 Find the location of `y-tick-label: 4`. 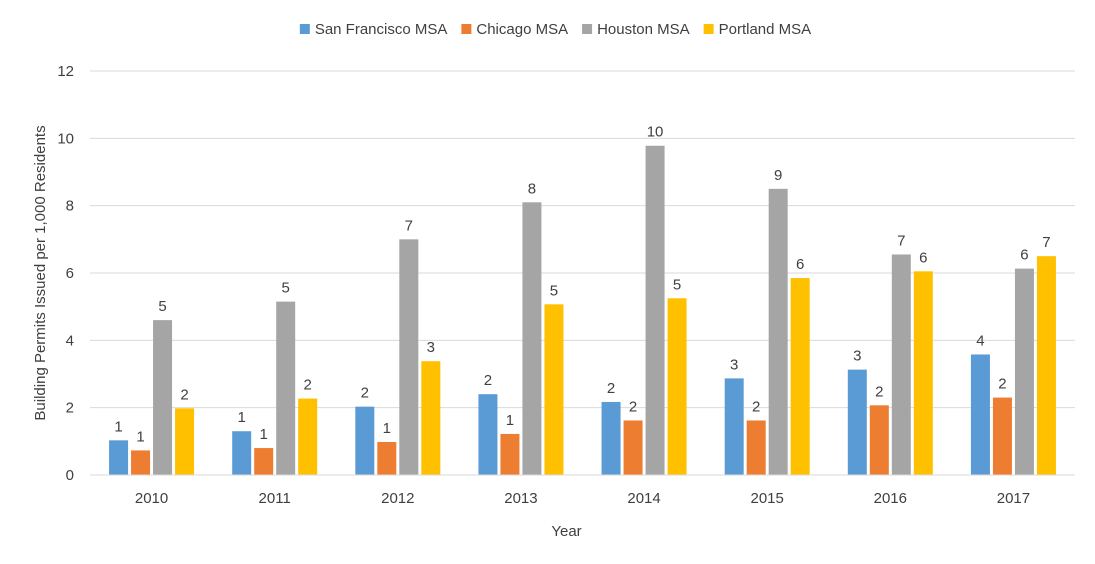

y-tick-label: 4 is located at coordinates (70, 340).